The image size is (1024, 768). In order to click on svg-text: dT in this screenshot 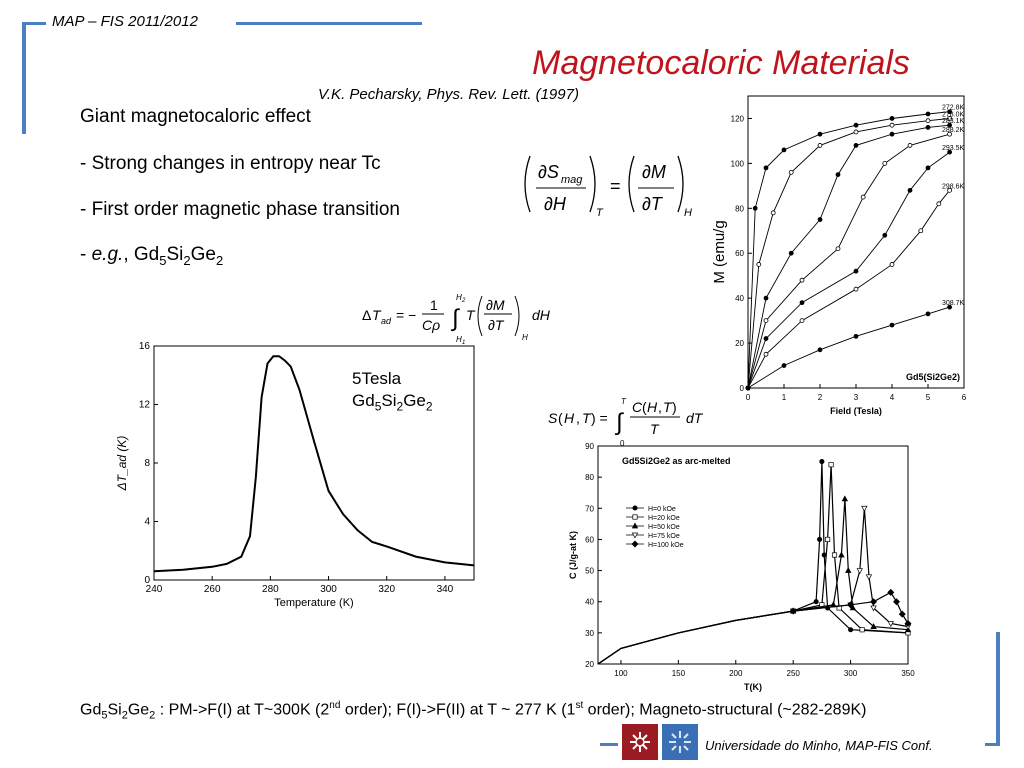, I will do `click(695, 418)`.